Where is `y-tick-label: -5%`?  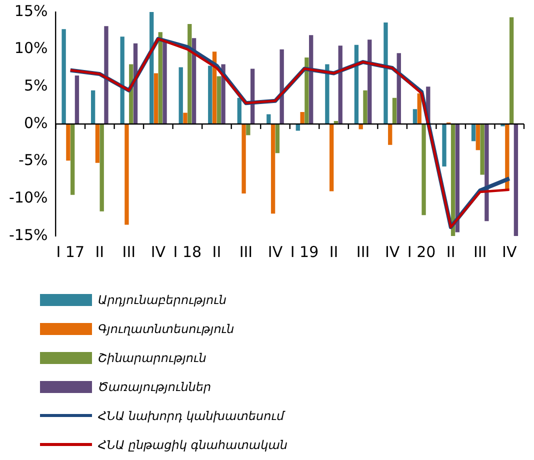 y-tick-label: -5% is located at coordinates (33, 160).